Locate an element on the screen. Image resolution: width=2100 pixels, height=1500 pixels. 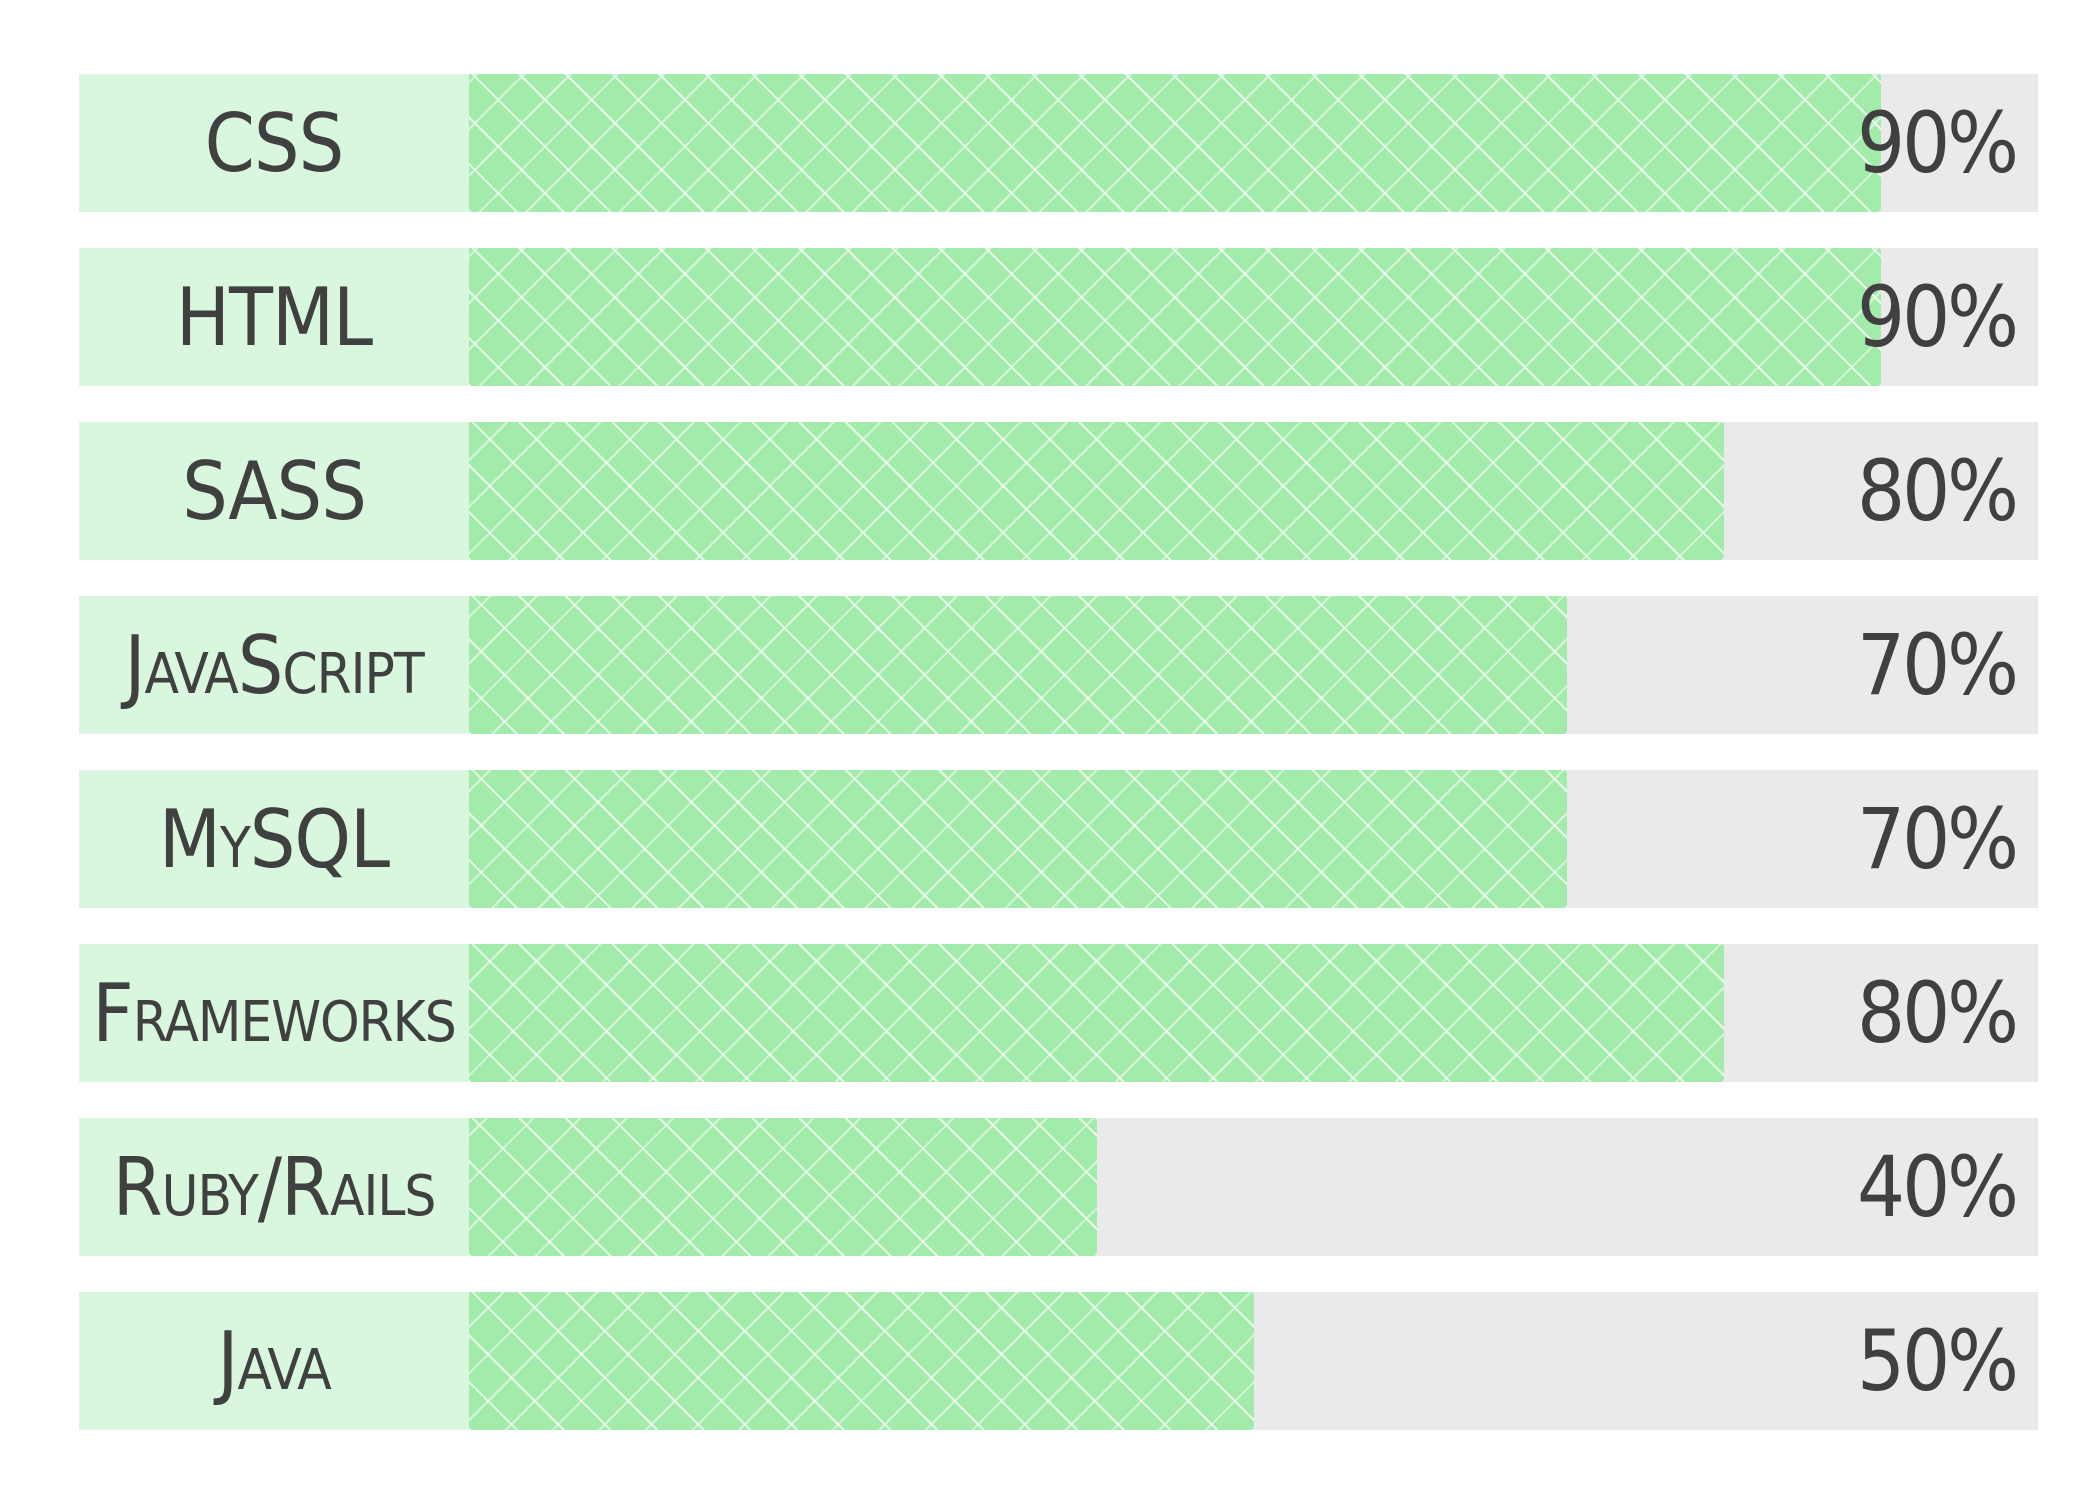
skill-label: HTML is located at coordinates (274, 317).